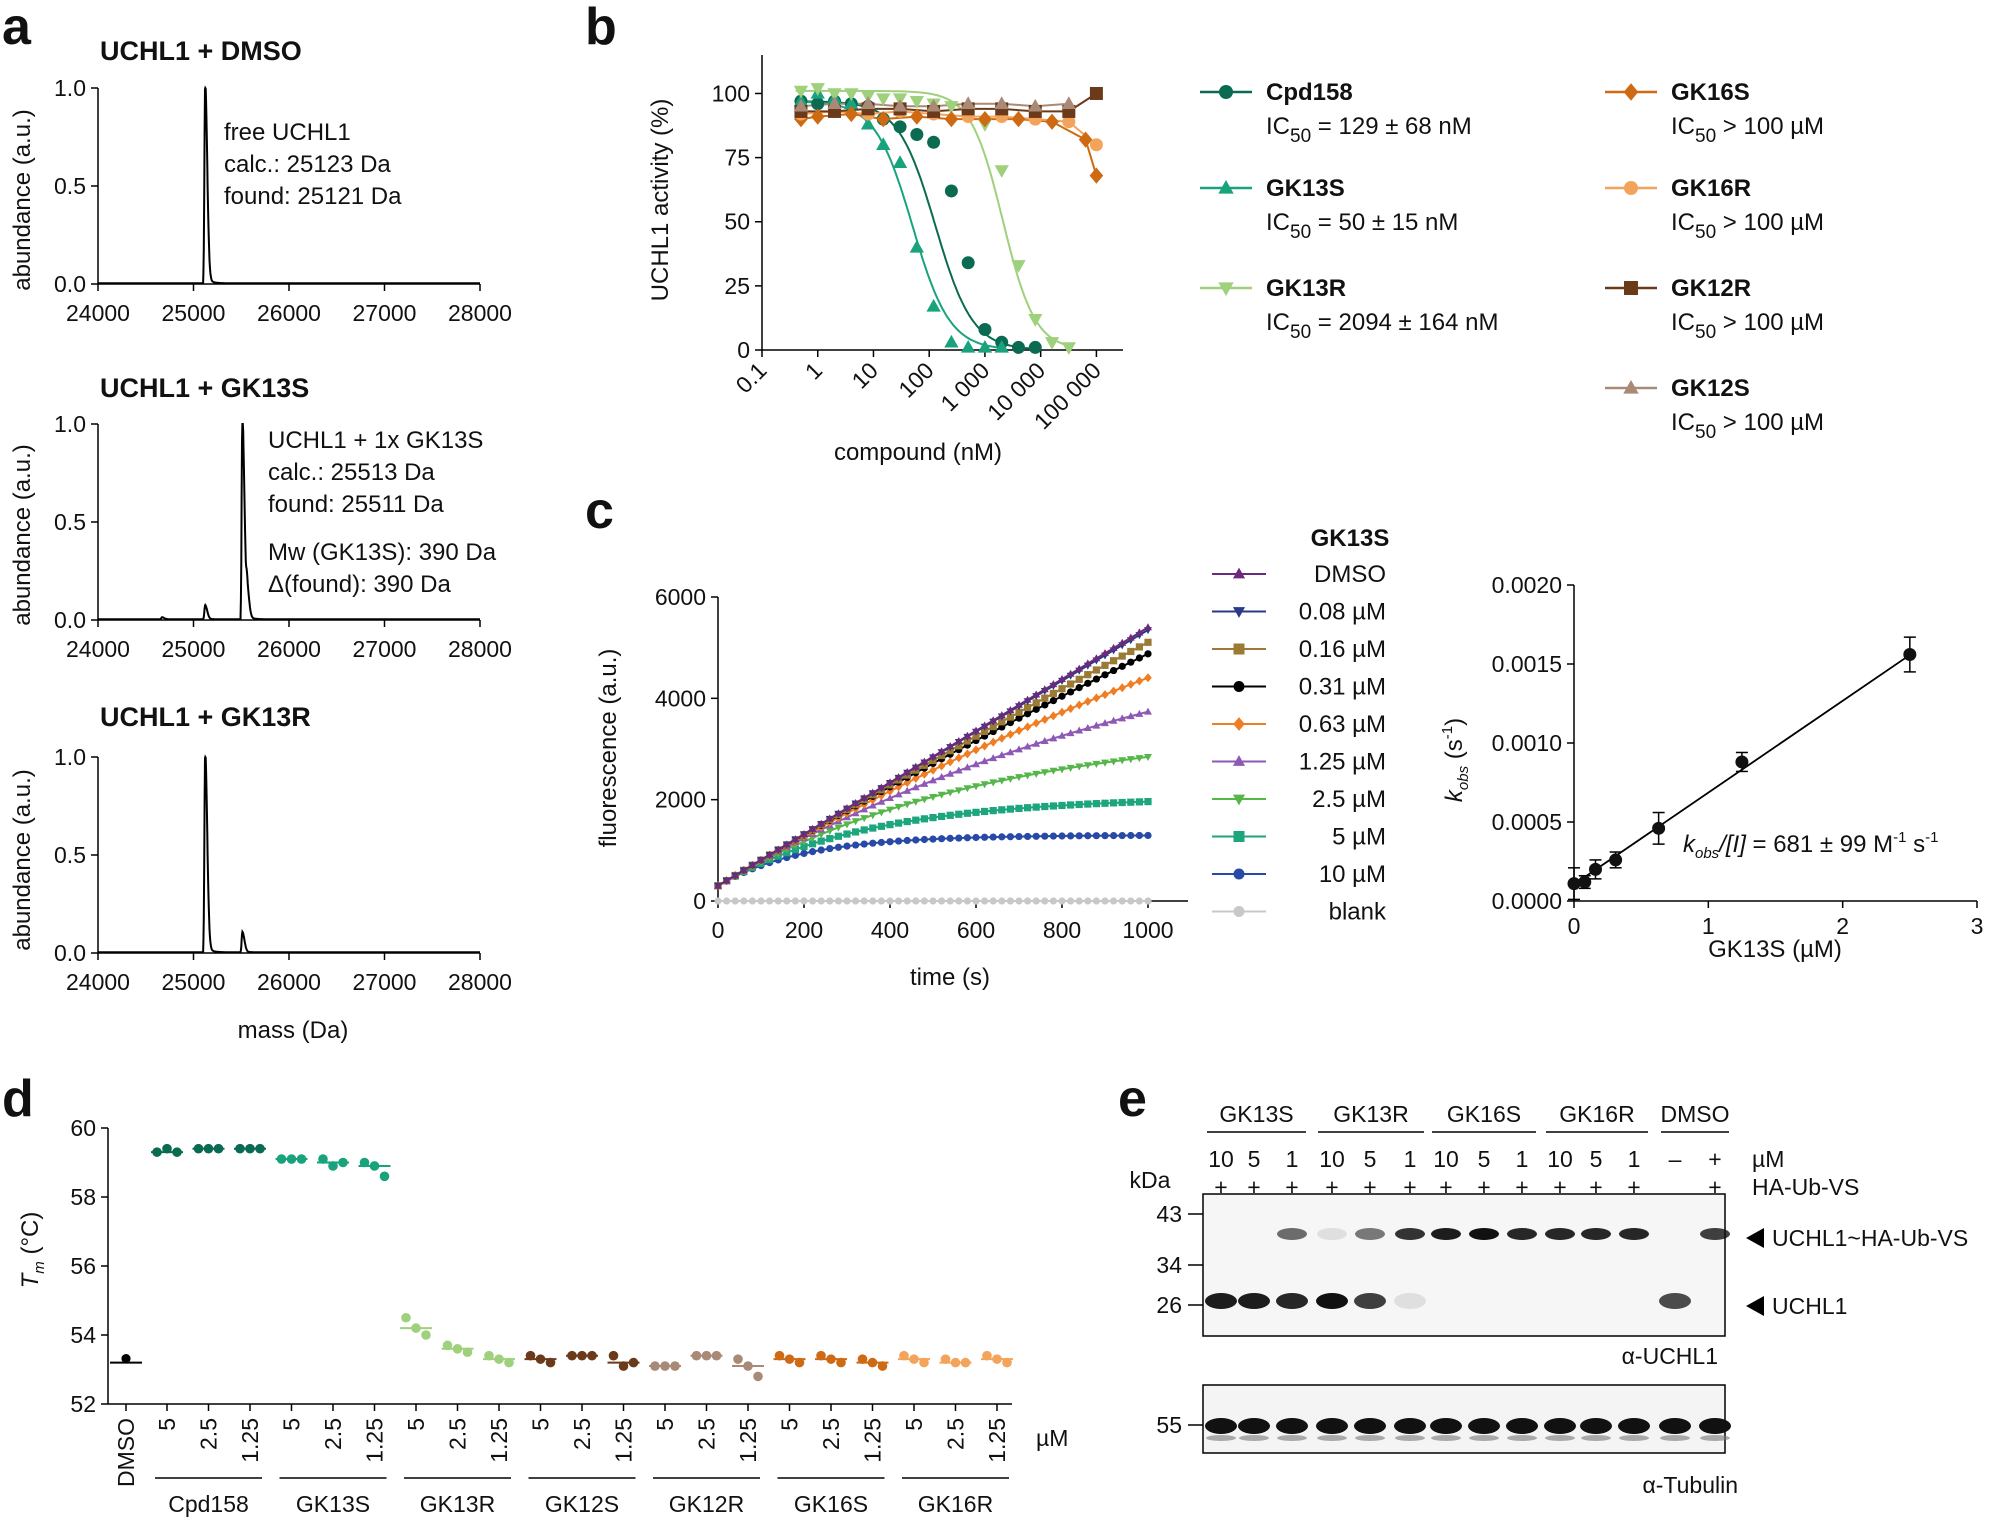 The height and width of the screenshot is (1521, 2000). Describe the element at coordinates (955, 1504) in the screenshot. I see `group-label: GK16R` at that location.